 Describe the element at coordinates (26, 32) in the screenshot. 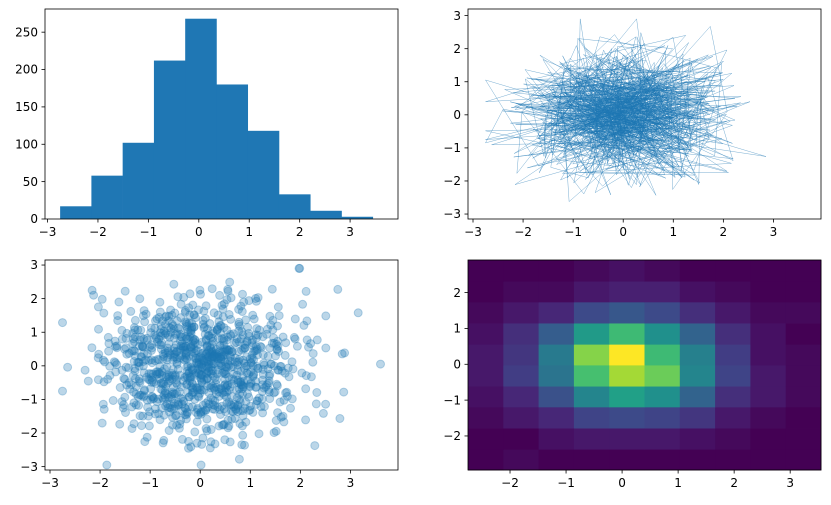

I see `y-tick-label: 250` at that location.